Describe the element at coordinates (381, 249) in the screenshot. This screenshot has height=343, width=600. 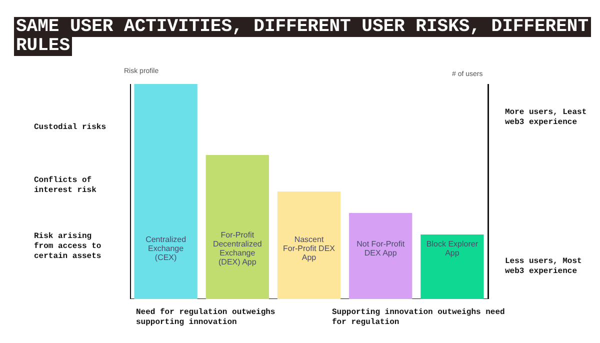
I see `x-tick-label: Not For-Profit DEX App` at that location.